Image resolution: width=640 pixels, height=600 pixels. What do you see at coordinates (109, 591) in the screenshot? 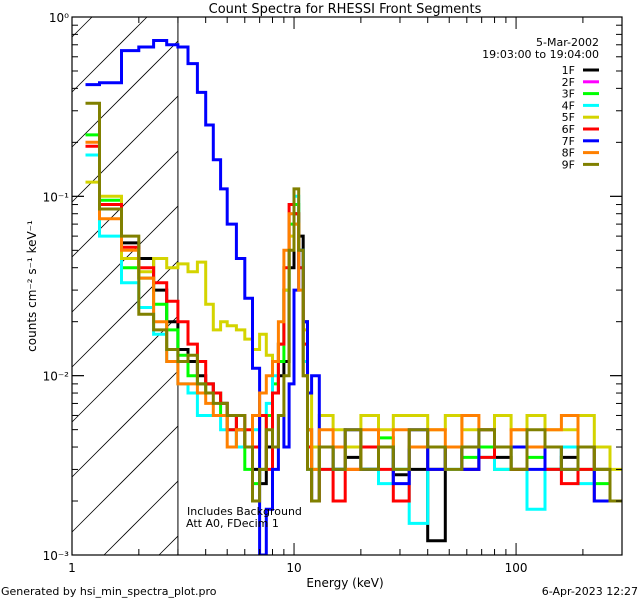
I see `footer-generated-by: Generated by hsi_min_spectra_plot.pro` at bounding box center [109, 591].